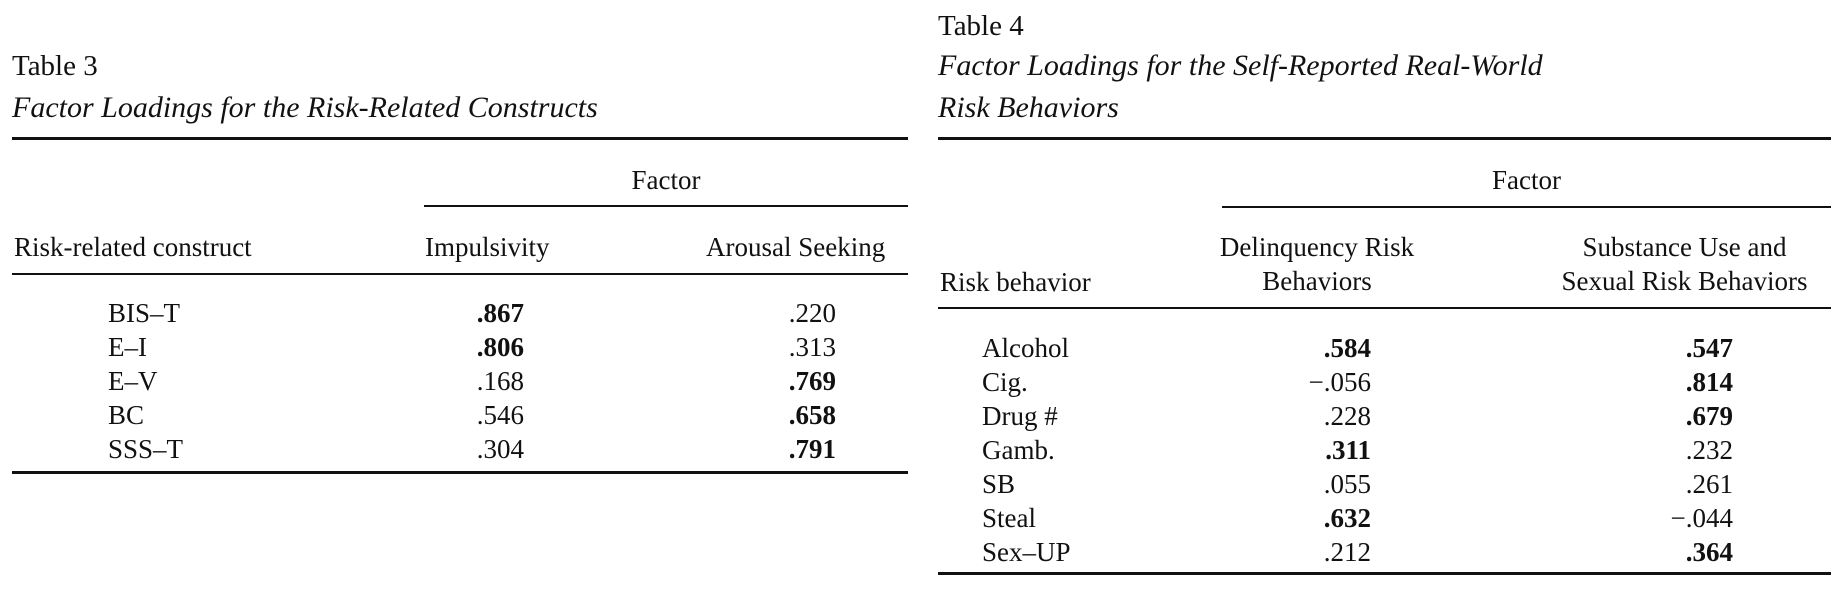 This screenshot has height=593, width=1841. Describe the element at coordinates (999, 484) in the screenshot. I see `row-label: SB` at that location.